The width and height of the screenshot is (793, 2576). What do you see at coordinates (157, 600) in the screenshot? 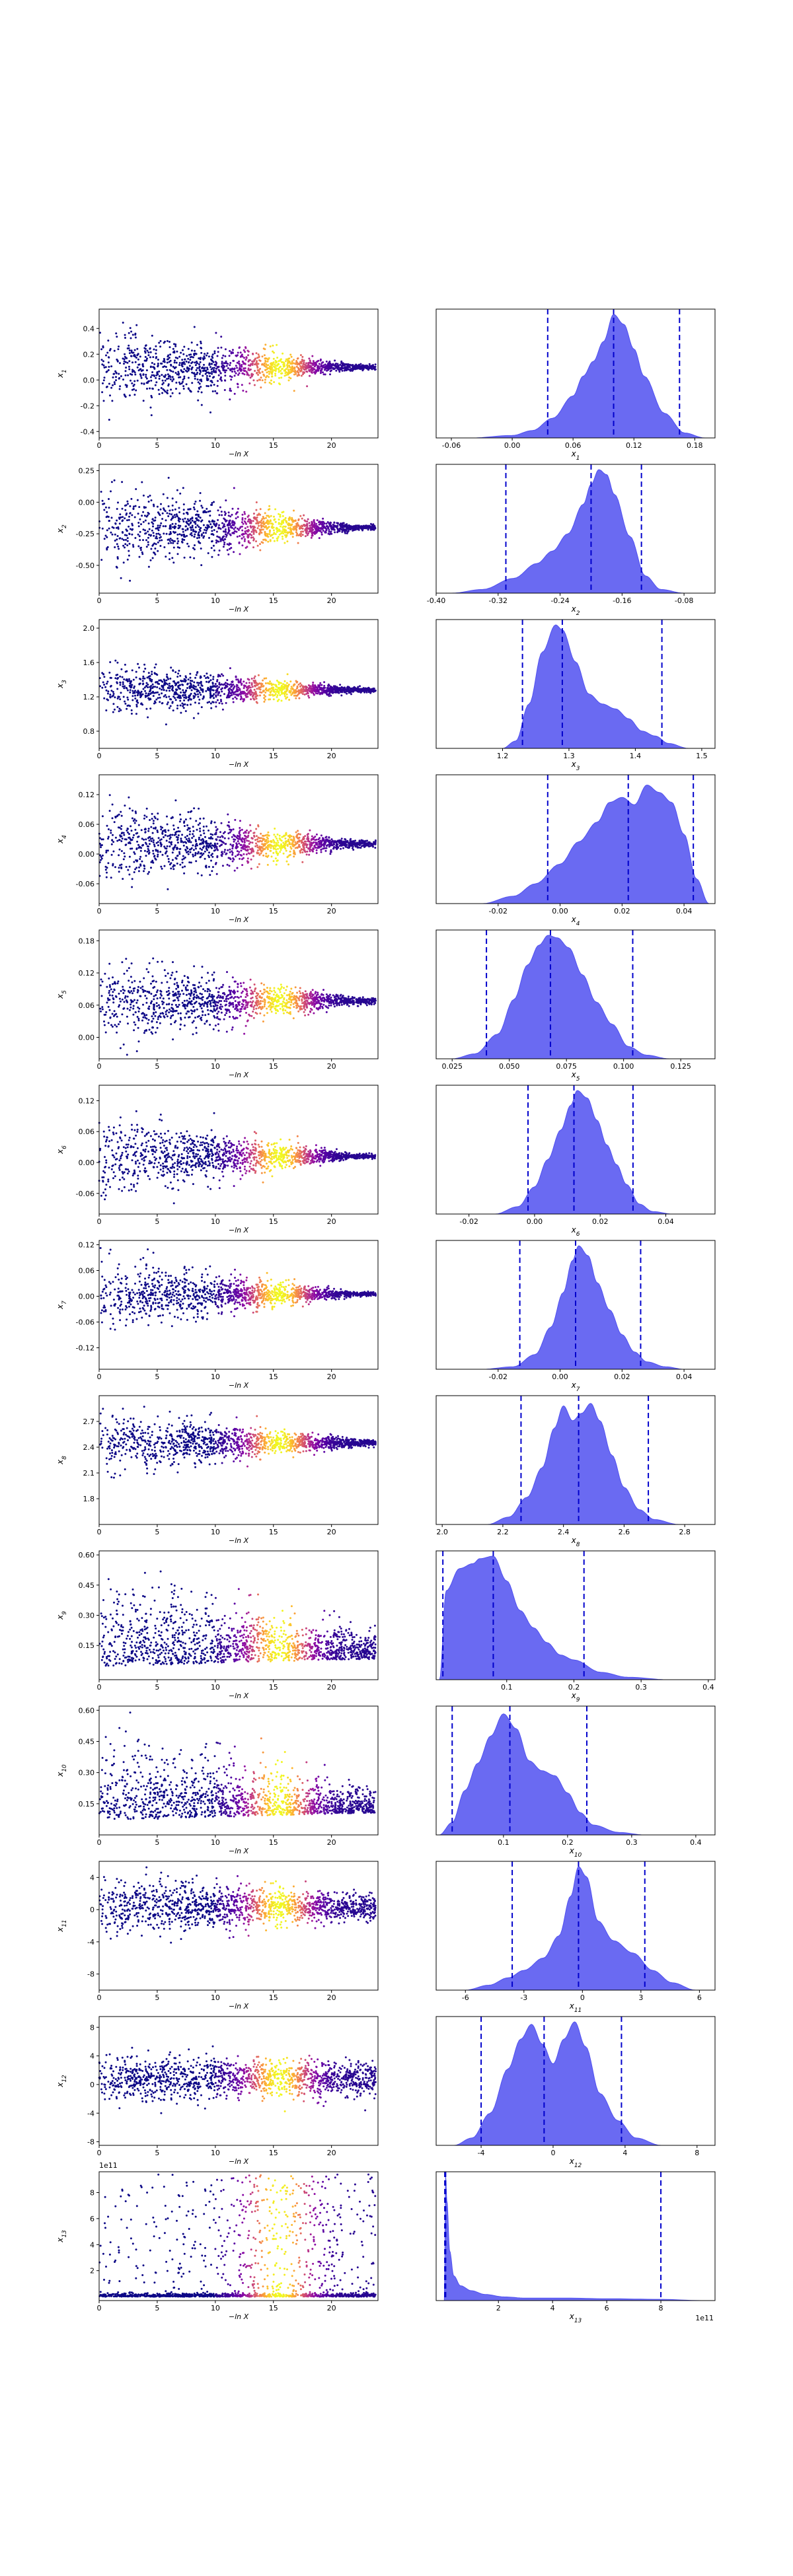
I see `x-tick-label: 5` at bounding box center [157, 600].